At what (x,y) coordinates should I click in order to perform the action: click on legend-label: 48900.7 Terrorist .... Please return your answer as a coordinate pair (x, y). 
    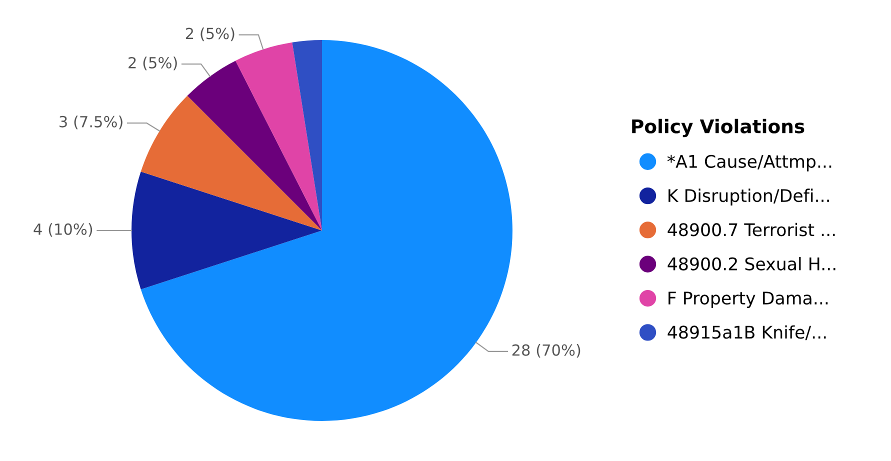
    Looking at the image, I should click on (751, 229).